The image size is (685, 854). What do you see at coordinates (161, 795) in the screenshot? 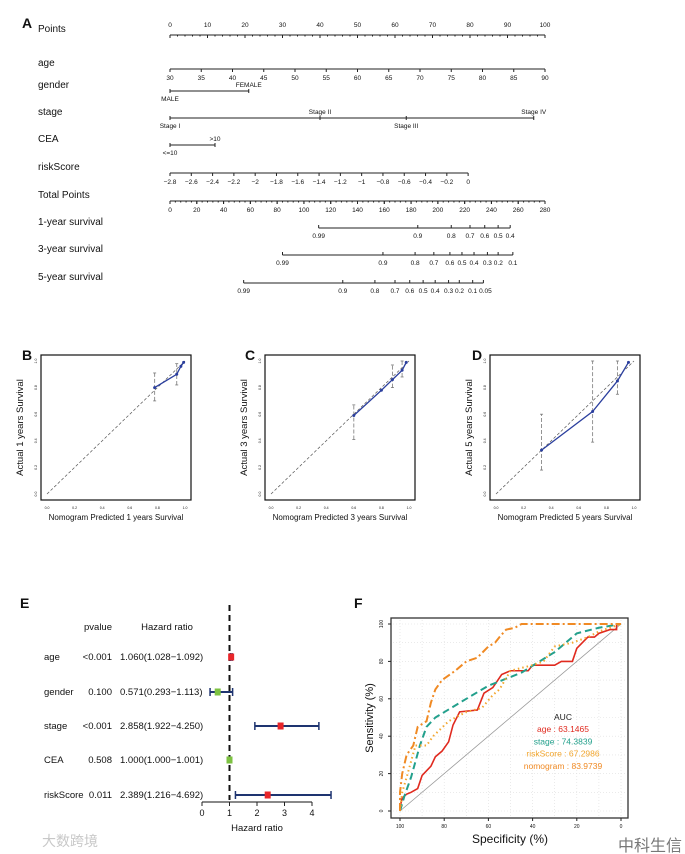
I see `forest-row-hr: 2.389(1.216−4.692)` at bounding box center [161, 795].